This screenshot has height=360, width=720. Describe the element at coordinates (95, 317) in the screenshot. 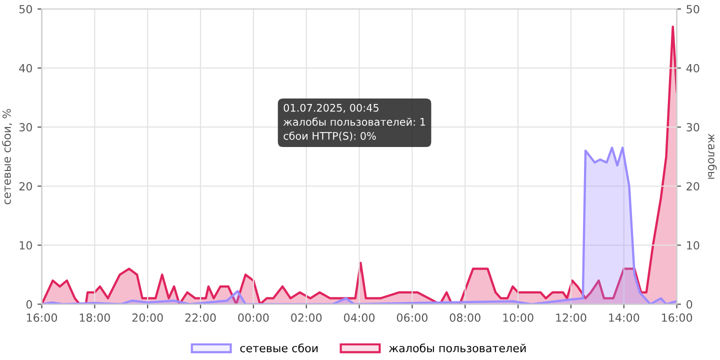

I see `x-tick-label: 18:00` at that location.